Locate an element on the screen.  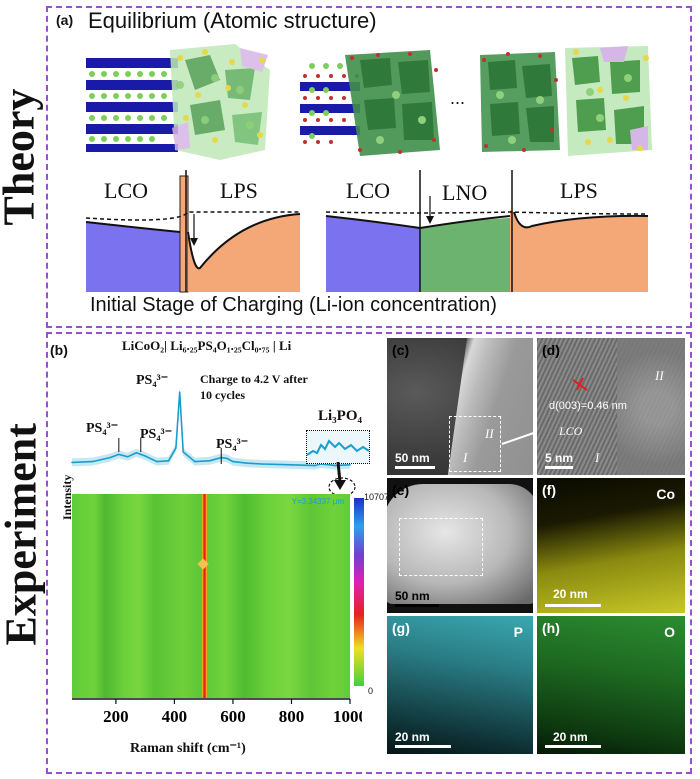
panel-h-element: O is located at coordinates (669, 632).